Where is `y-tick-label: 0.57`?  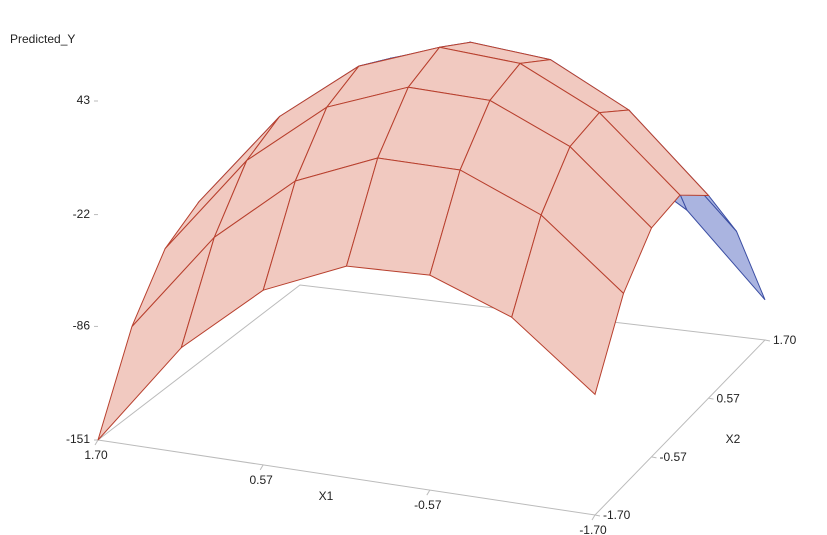
y-tick-label: 0.57 is located at coordinates (729, 398).